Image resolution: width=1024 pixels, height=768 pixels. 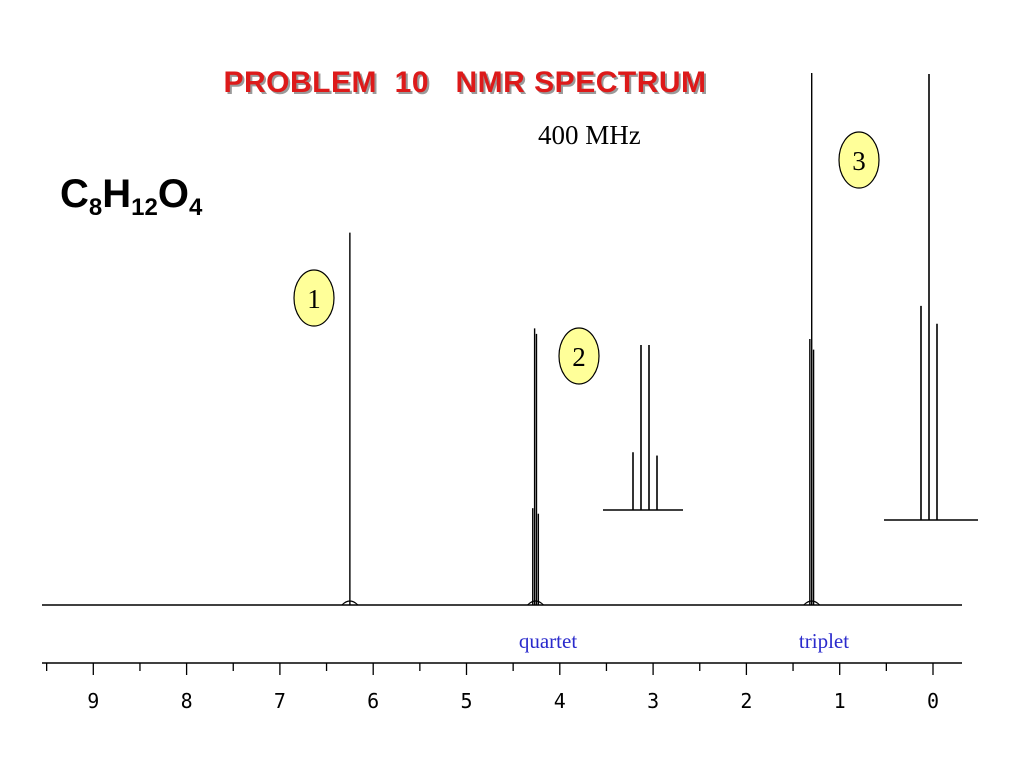 I want to click on peak-3-badge-label: 3, so click(x=859, y=161).